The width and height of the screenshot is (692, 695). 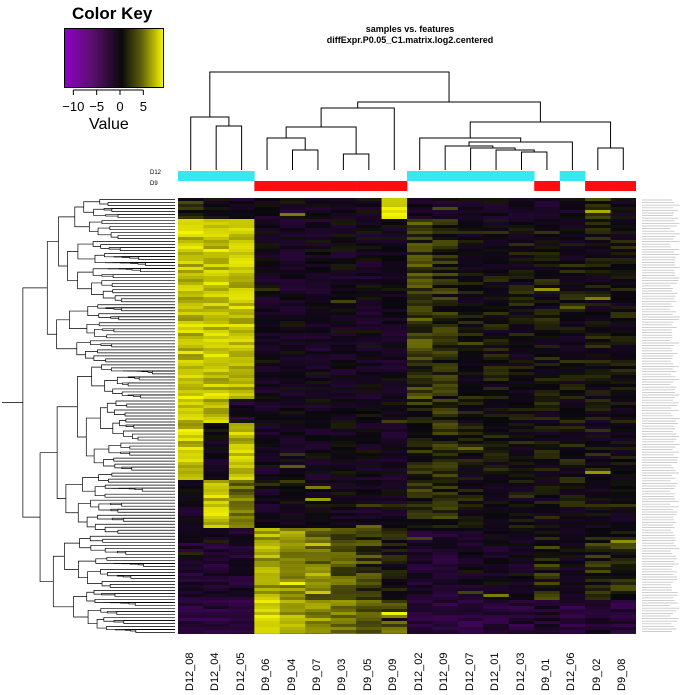 What do you see at coordinates (329, 94) in the screenshot?
I see `column-dendrogram-branch` at bounding box center [329, 94].